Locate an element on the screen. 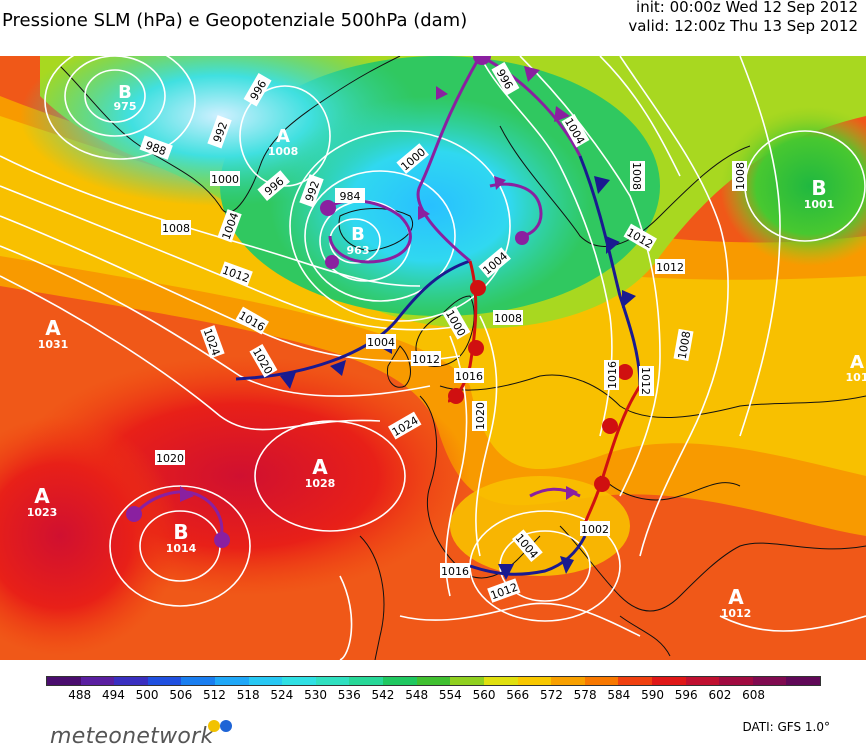 Image resolution: width=866 pixels, height=749 pixels. meteonetwork-logo: meteonetwork is located at coordinates (132, 736).